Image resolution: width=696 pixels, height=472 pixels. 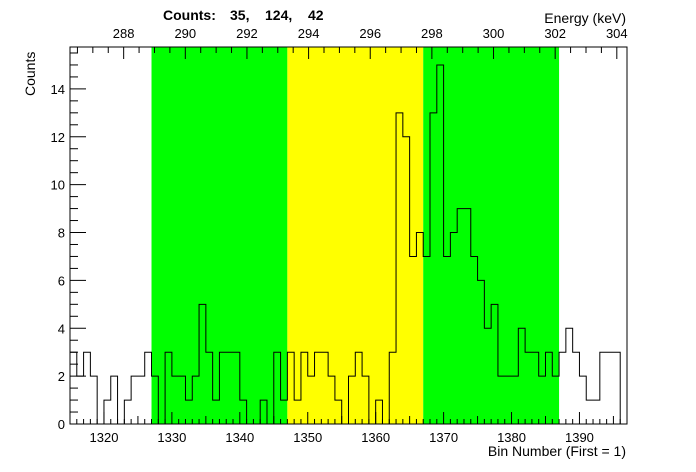 What do you see at coordinates (61, 280) in the screenshot?
I see `y-tick-label: 6` at bounding box center [61, 280].